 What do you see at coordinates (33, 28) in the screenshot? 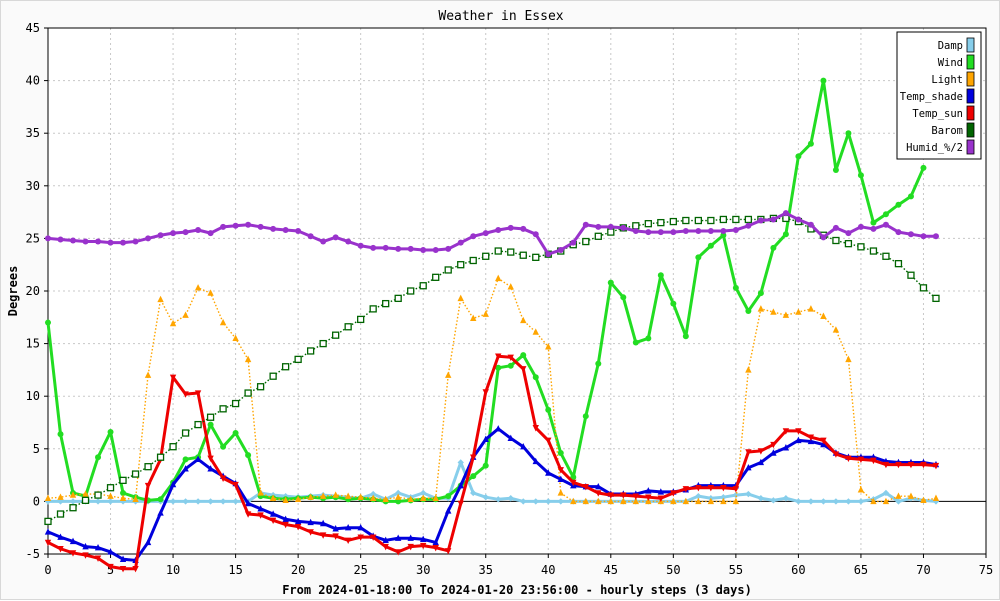
I see `y-tick-label: 45` at bounding box center [33, 28].